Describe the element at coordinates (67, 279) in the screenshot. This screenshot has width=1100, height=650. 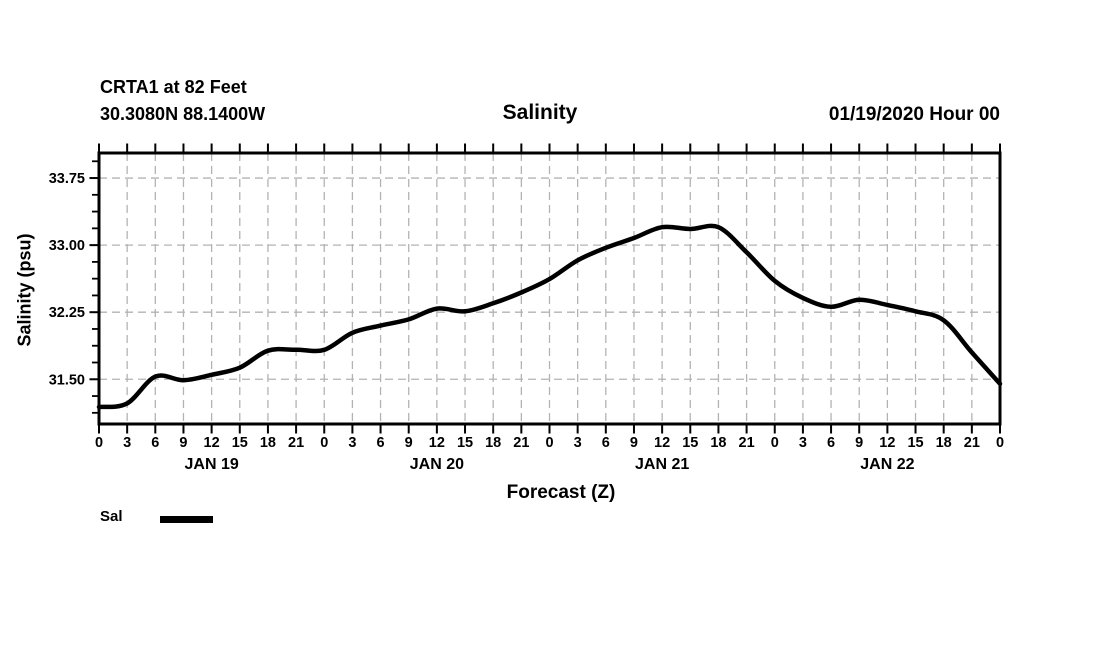
I see `y-axis-tick-labels: 31.50 32.25 33.00 33.75` at that location.